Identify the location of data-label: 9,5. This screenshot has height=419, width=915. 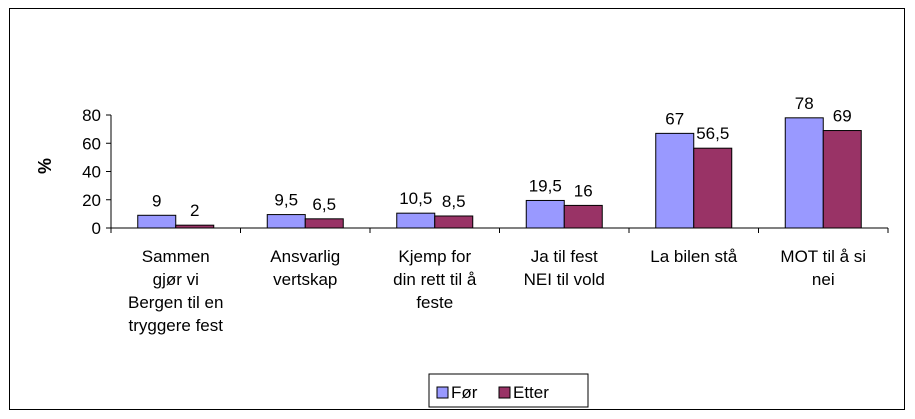
(286, 200).